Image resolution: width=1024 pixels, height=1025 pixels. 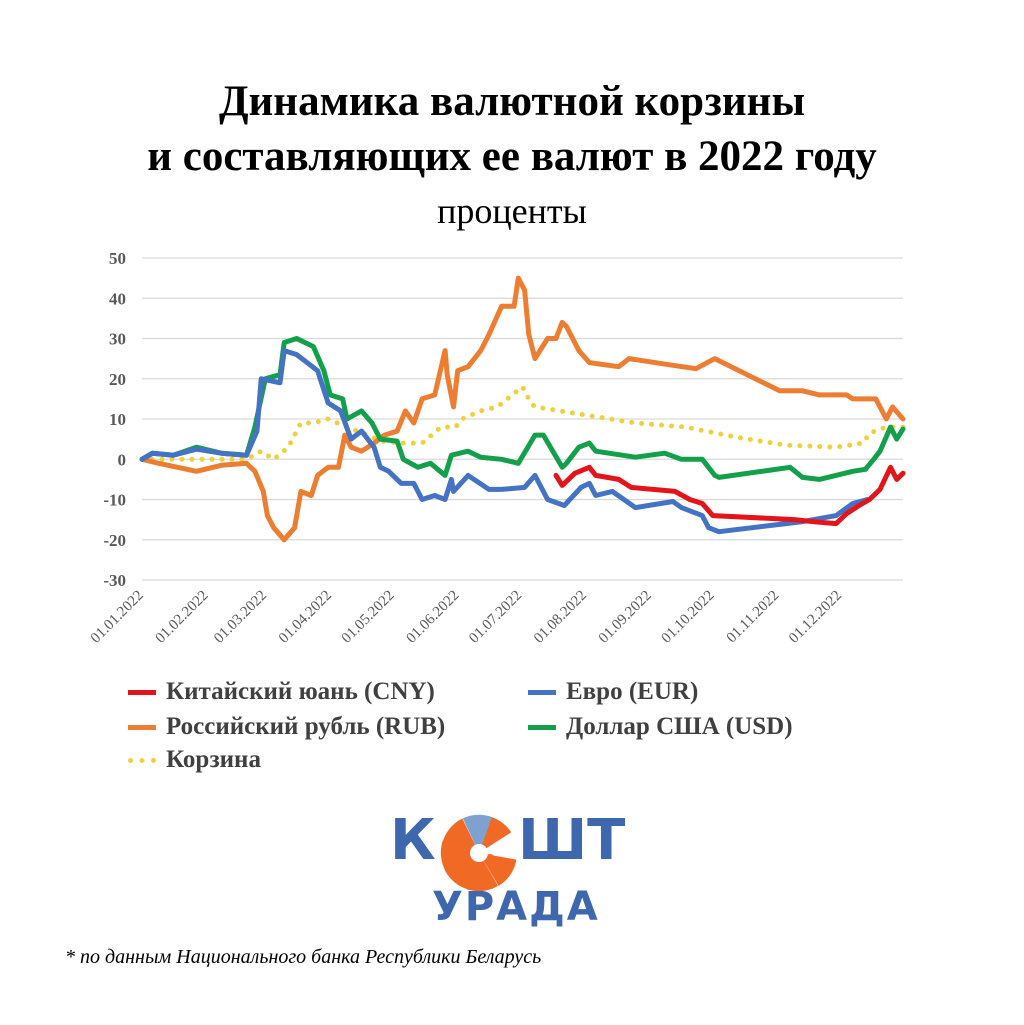 I want to click on legend-swatch-basket, so click(x=142, y=760).